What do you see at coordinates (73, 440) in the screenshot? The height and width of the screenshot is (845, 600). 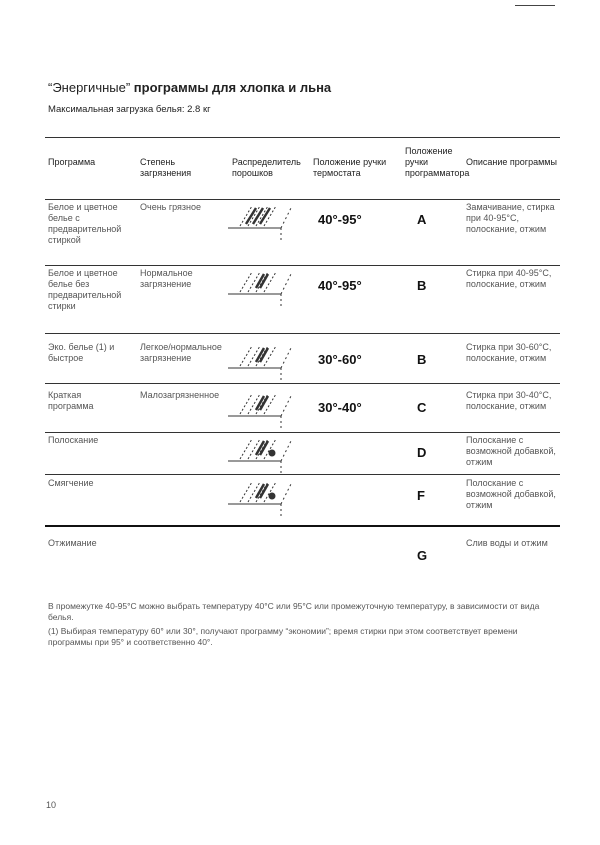 I see `program-name: Полоскание` at bounding box center [73, 440].